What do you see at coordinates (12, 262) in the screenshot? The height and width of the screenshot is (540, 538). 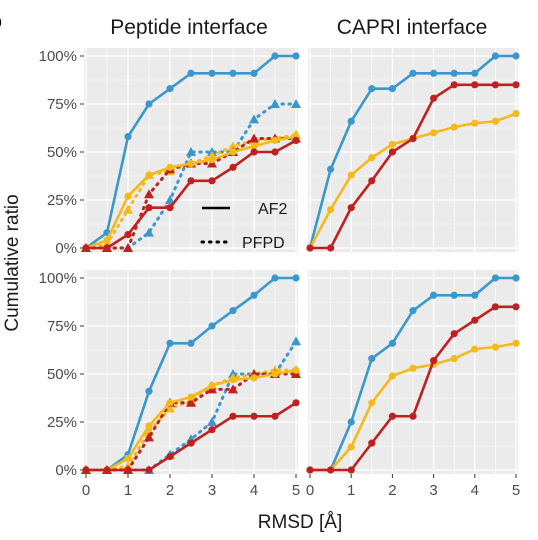 I see `y-axis-label: Cumulative ratio` at bounding box center [12, 262].